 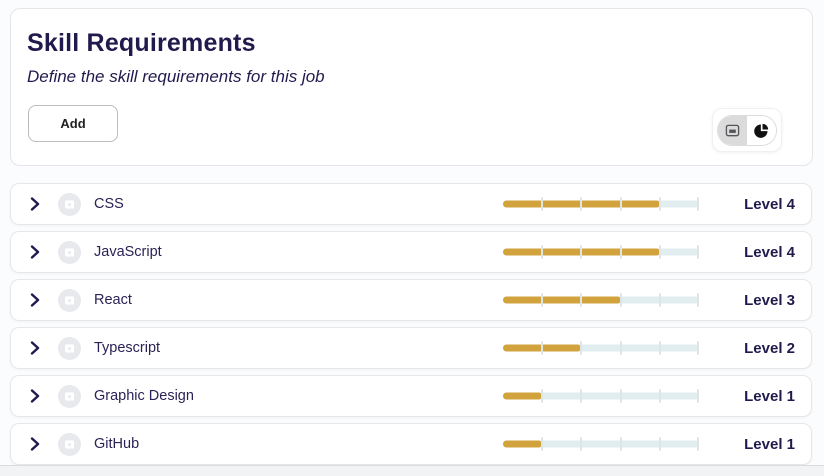 I want to click on skill-row: JavaScript Level 4, so click(x=411, y=252).